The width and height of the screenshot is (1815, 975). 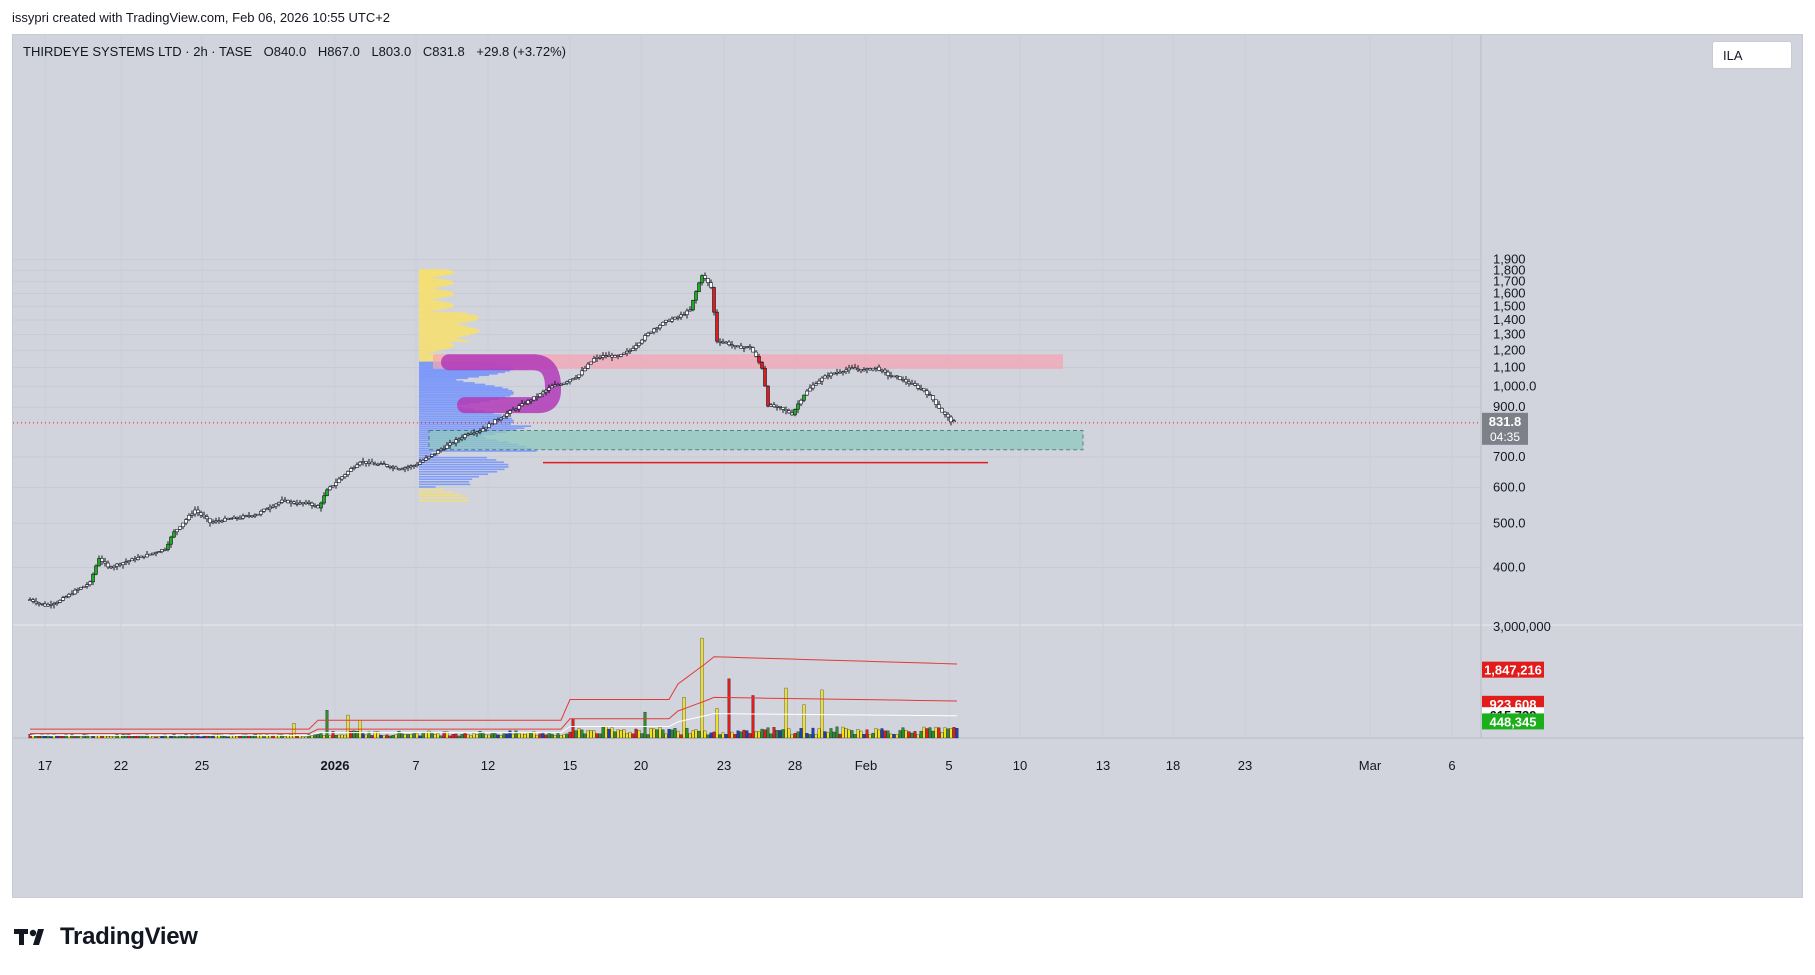 What do you see at coordinates (1509, 456) in the screenshot?
I see `price-tick-label: 700.0` at bounding box center [1509, 456].